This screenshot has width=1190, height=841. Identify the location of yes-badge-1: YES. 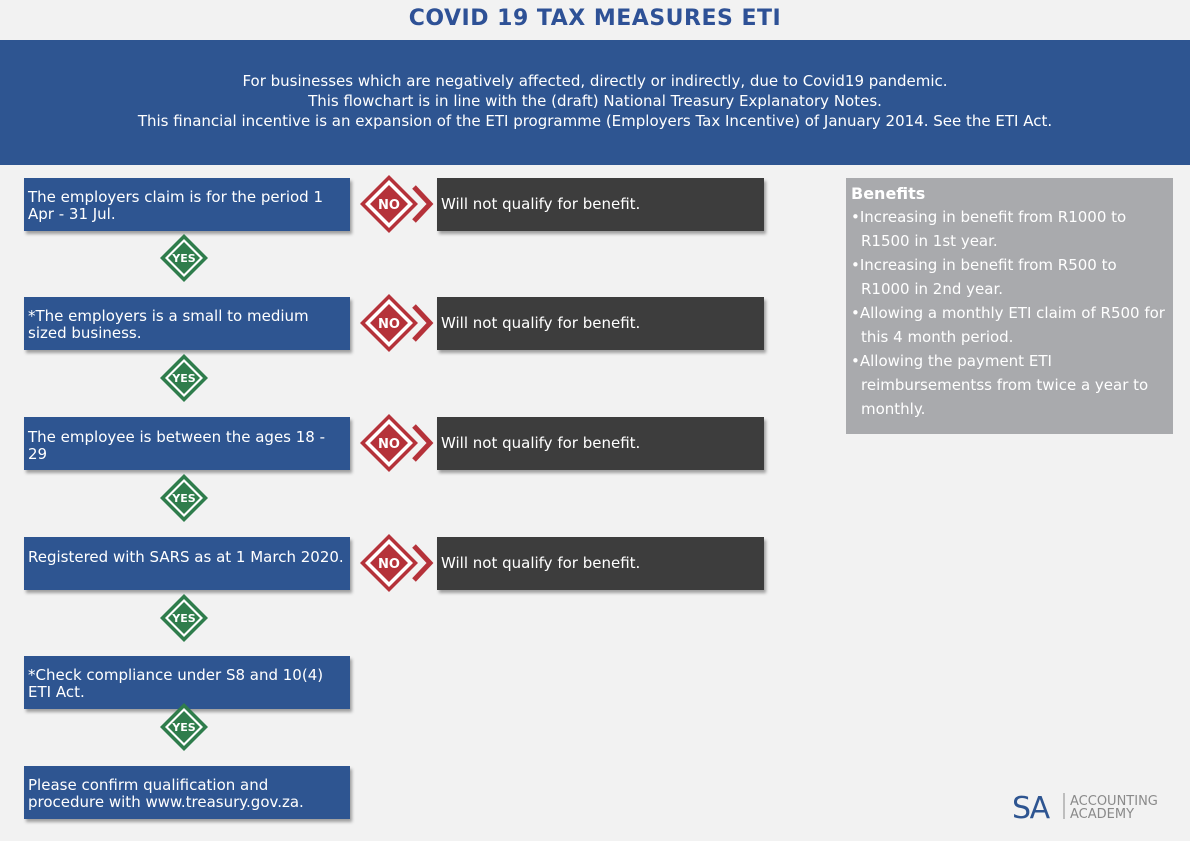
(184, 258).